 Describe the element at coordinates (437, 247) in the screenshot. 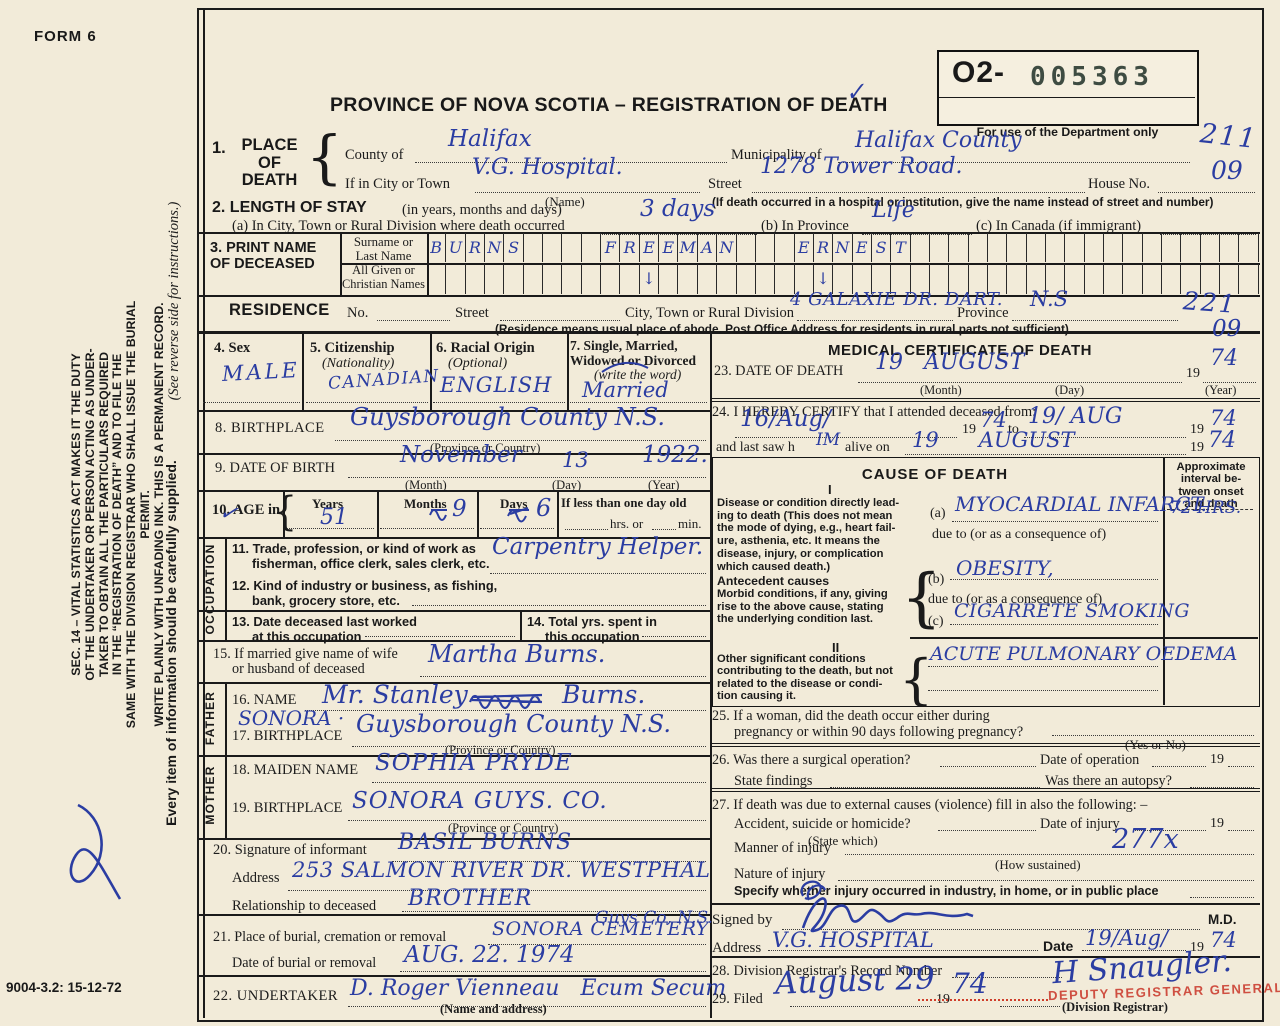

I see `grid-cell: B` at that location.